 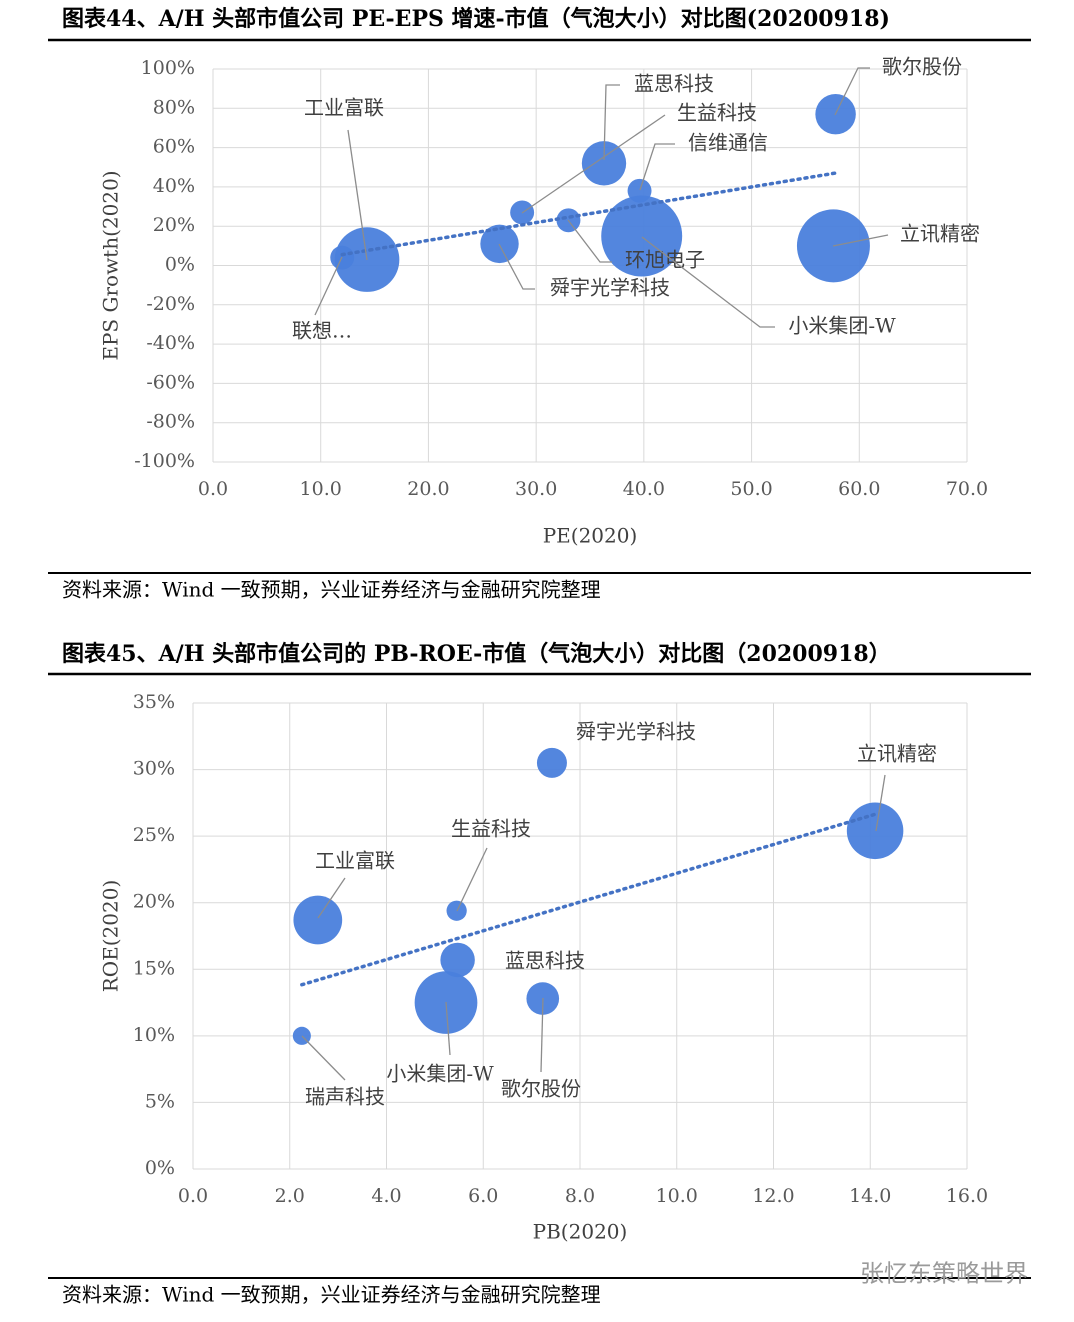 What do you see at coordinates (751, 489) in the screenshot?
I see `x-tick-label: 50.0` at bounding box center [751, 489].